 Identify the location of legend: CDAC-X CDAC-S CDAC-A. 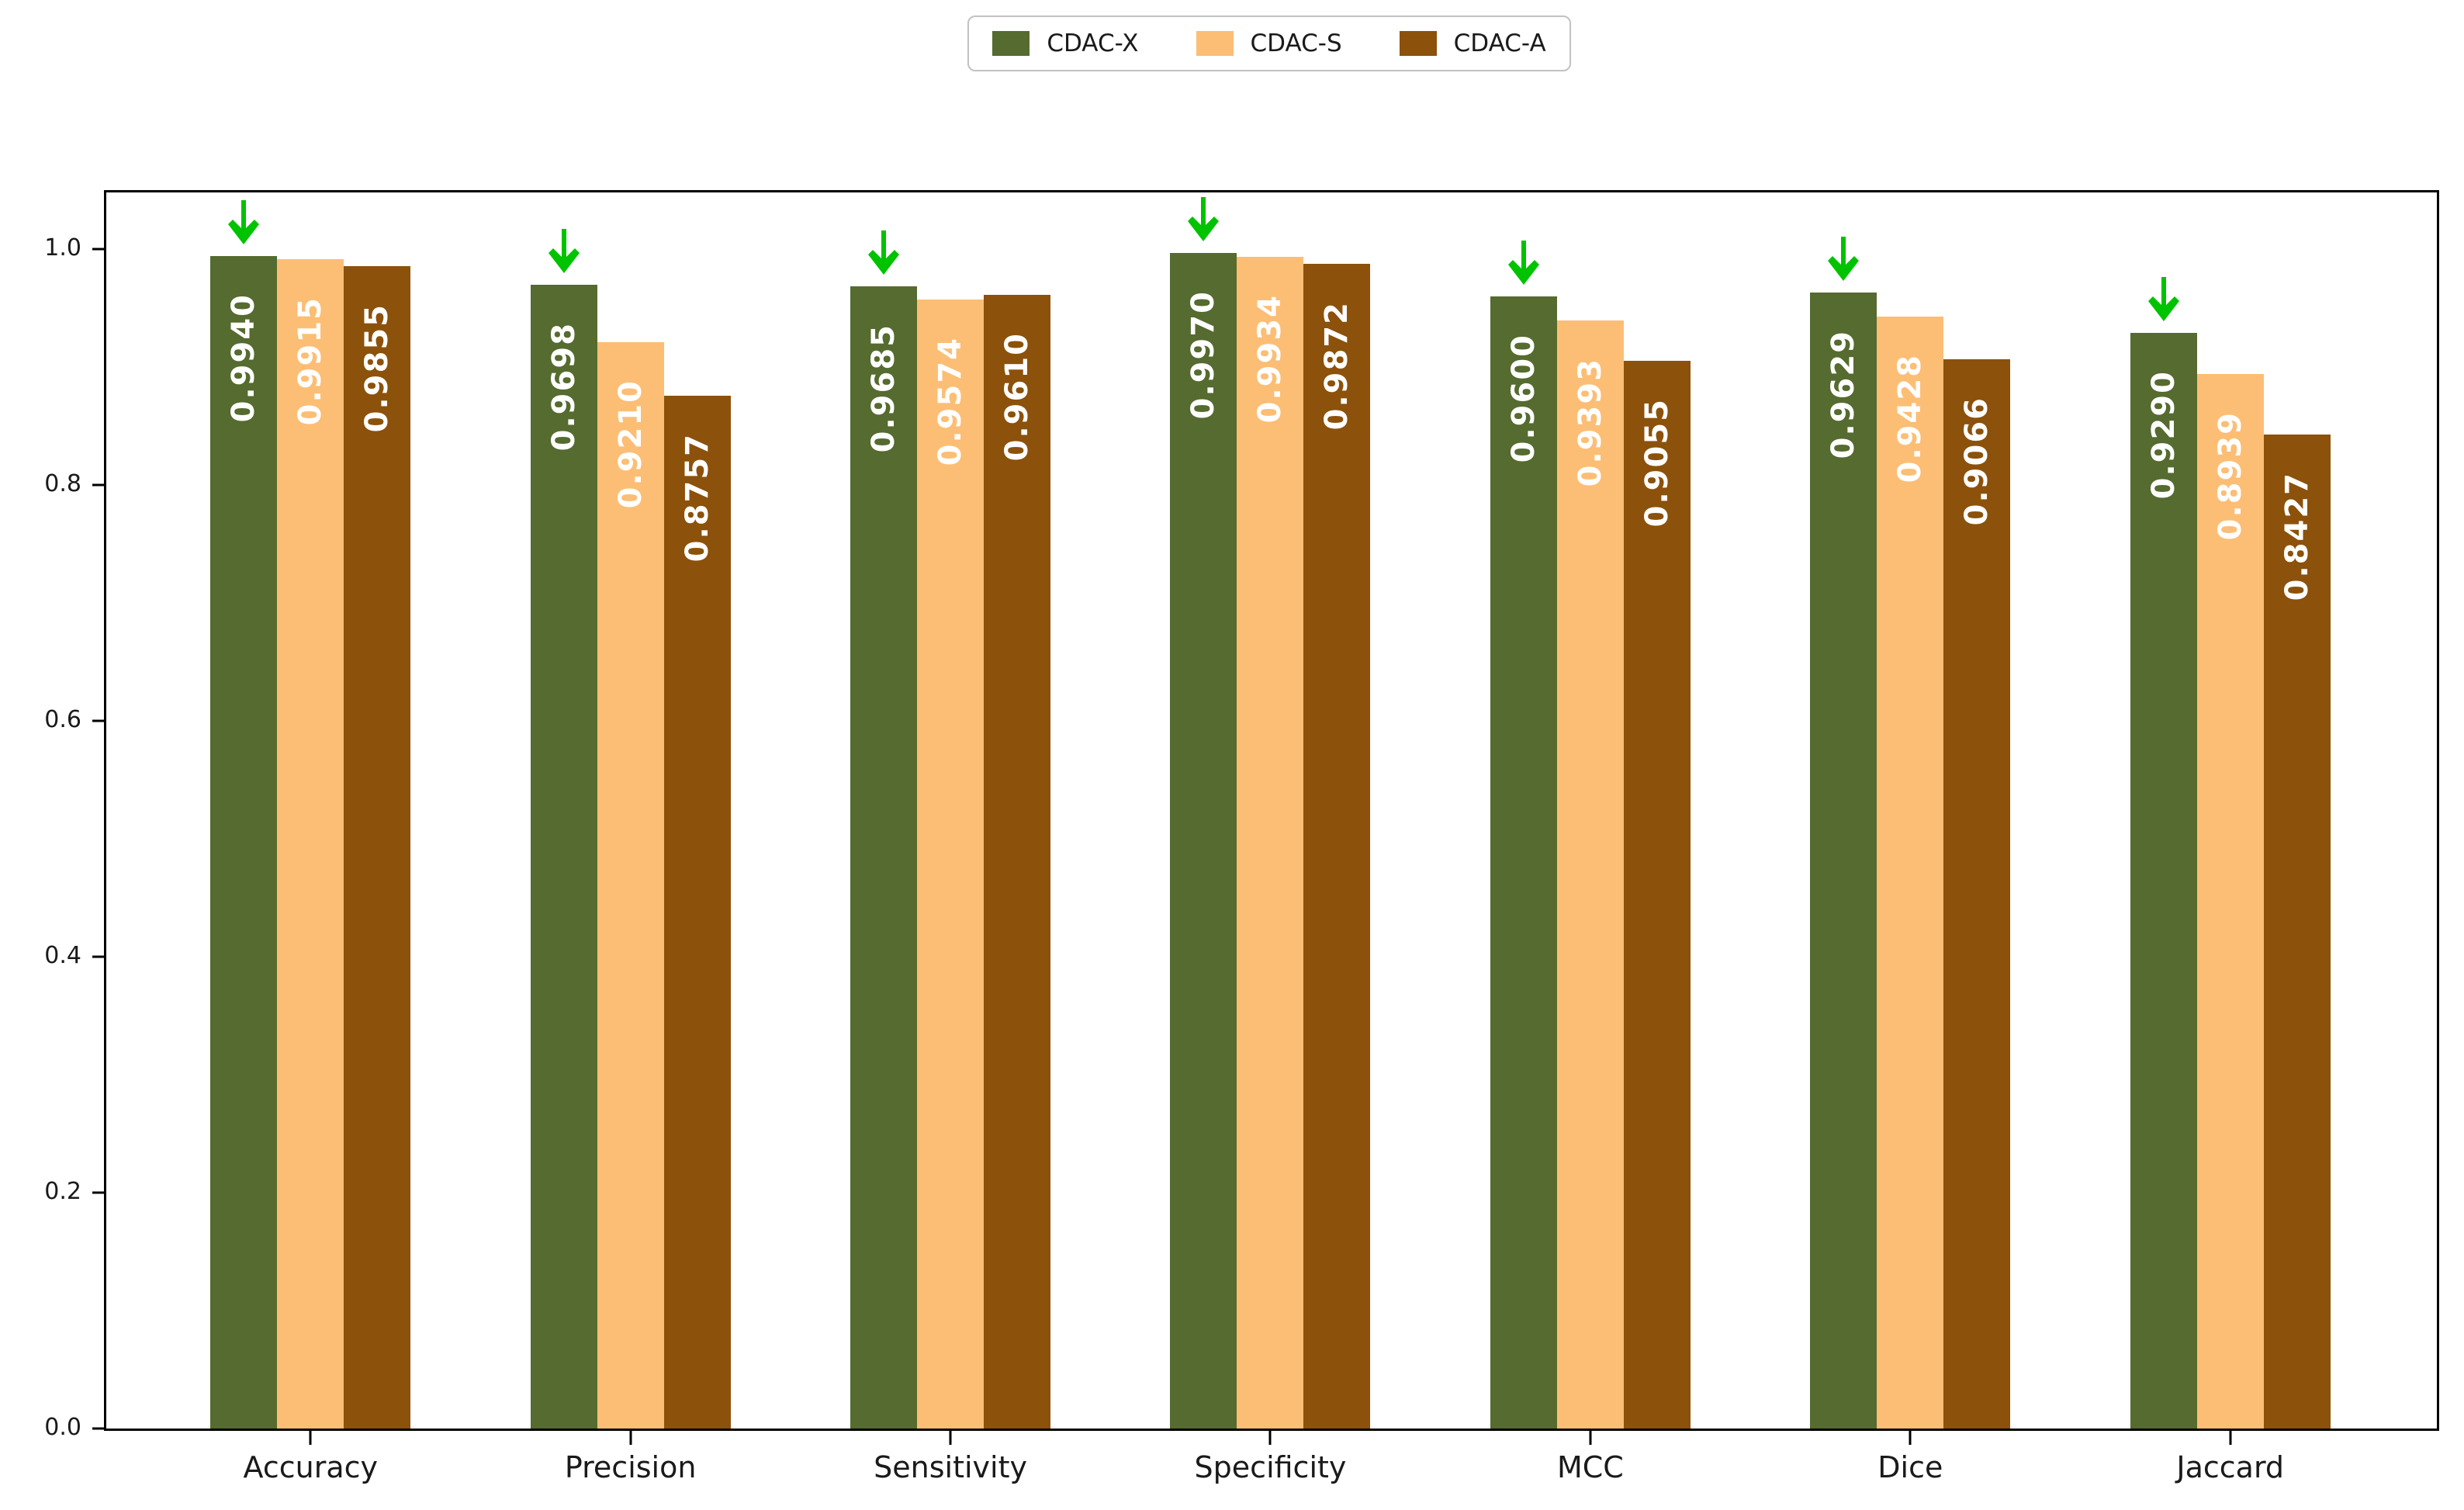
(1269, 43).